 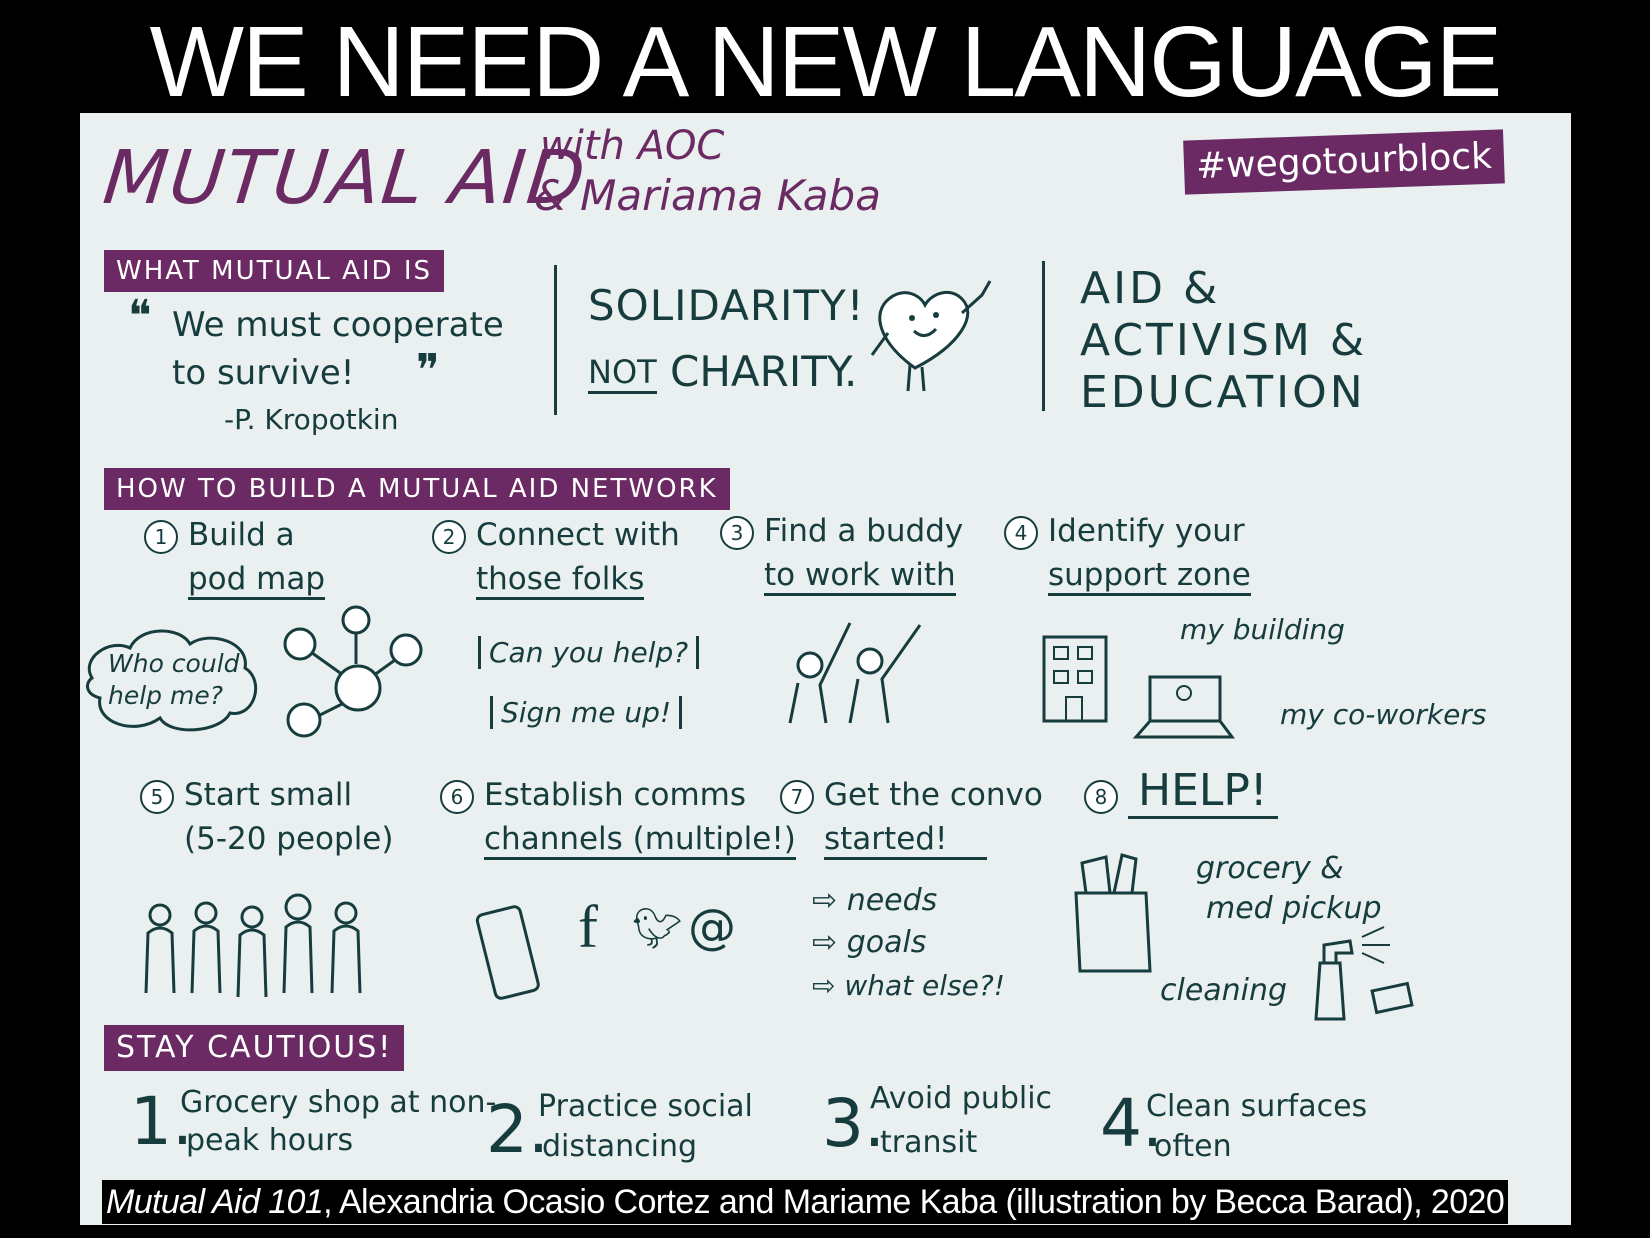 What do you see at coordinates (1383, 714) in the screenshot?
I see `my-coworkers-text: my co-workers` at bounding box center [1383, 714].